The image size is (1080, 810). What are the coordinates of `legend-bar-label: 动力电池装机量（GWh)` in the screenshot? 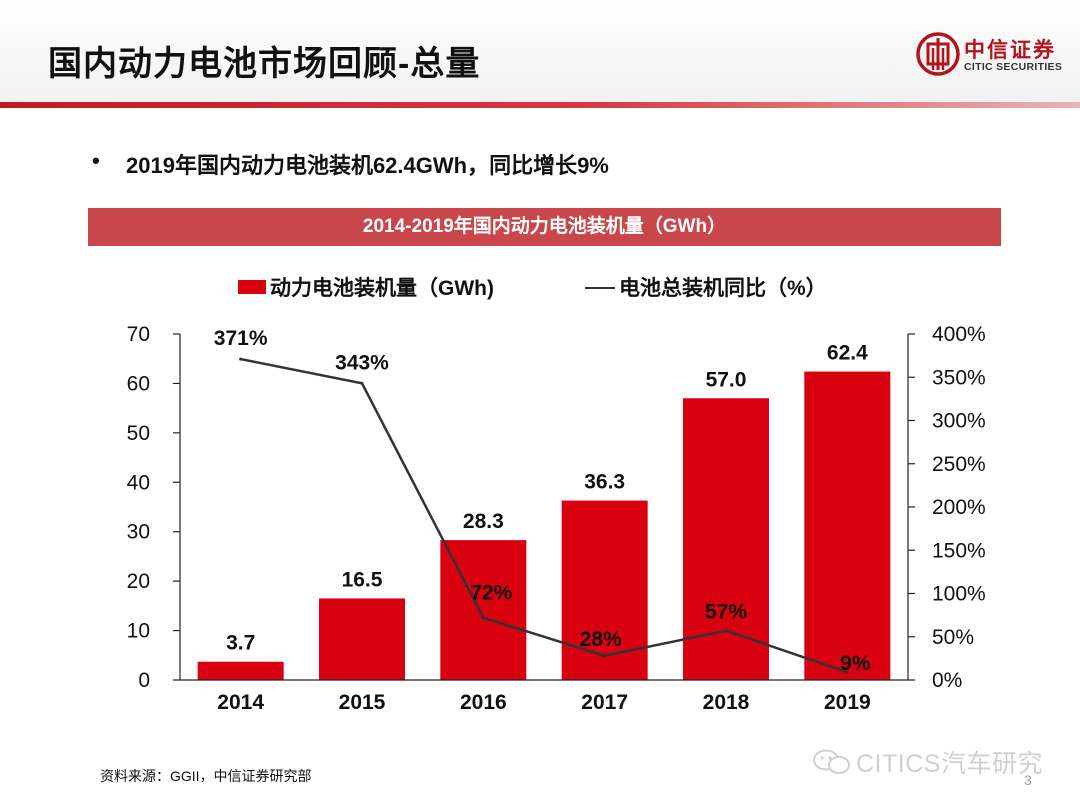 It's located at (382, 288).